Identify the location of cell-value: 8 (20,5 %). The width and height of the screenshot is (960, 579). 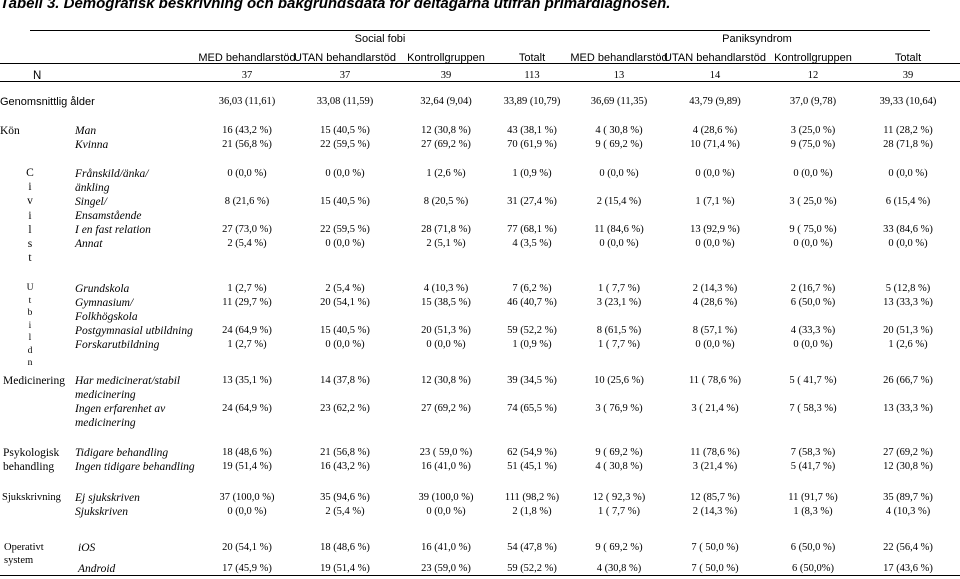
(446, 201).